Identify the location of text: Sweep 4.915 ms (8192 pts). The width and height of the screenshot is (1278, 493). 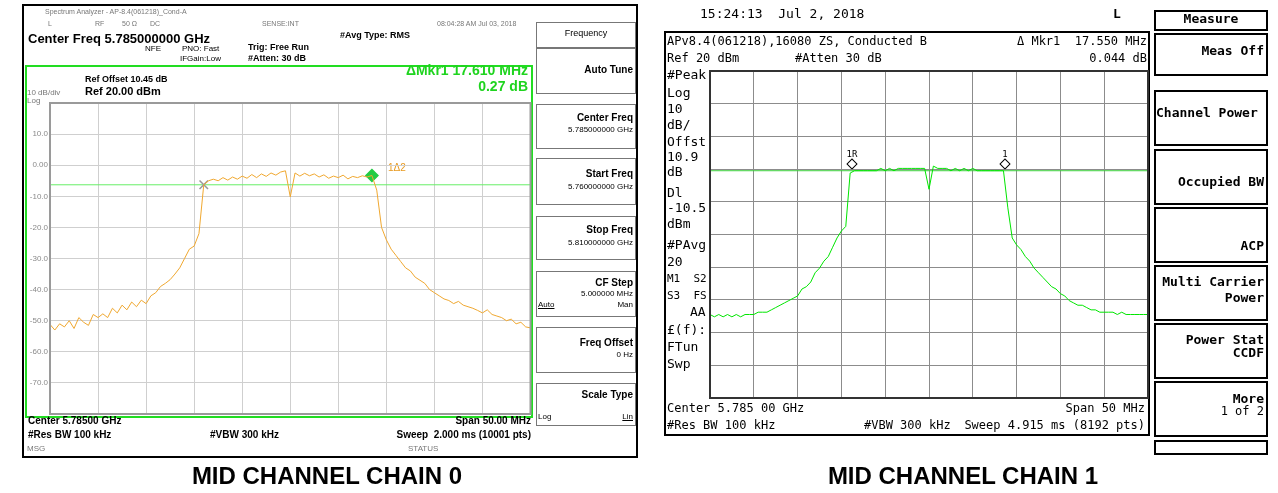
(1054, 425).